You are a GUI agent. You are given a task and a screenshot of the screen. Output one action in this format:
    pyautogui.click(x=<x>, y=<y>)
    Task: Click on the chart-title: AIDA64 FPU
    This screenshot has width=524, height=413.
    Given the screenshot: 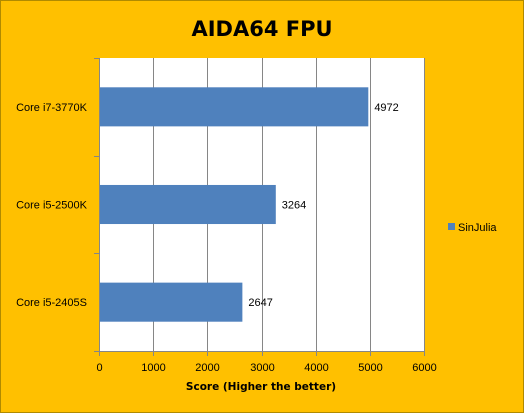 What is the action you would take?
    pyautogui.click(x=261, y=29)
    